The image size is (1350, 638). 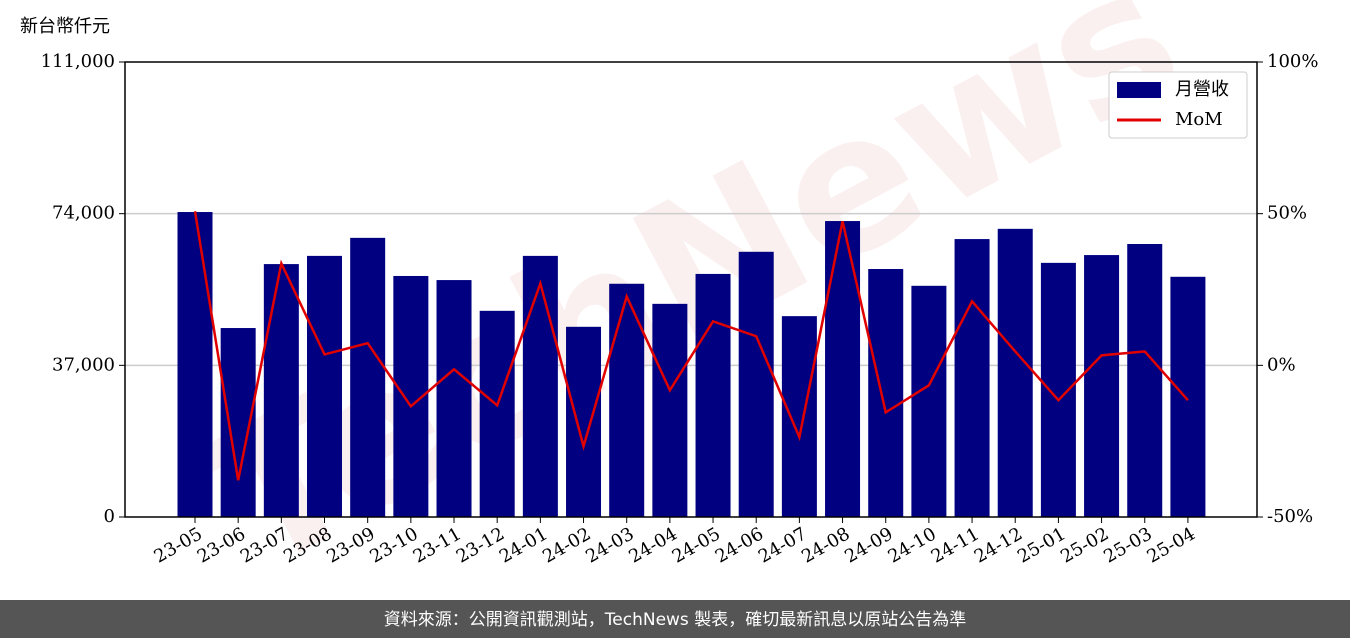 I want to click on x-tick-label: 25-04, so click(x=1170, y=545).